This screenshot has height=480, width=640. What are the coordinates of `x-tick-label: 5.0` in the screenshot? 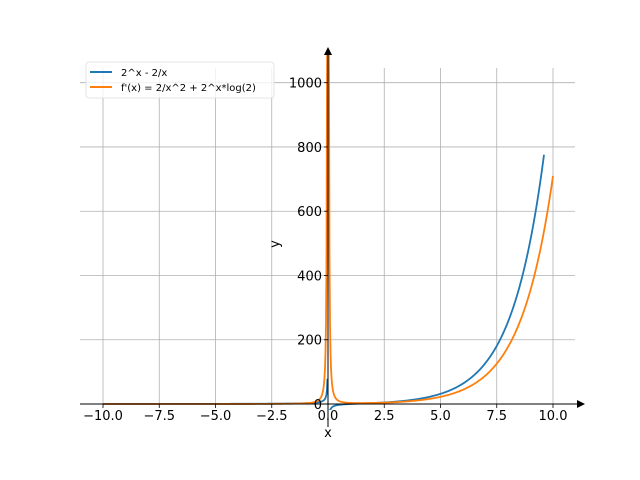 It's located at (440, 416).